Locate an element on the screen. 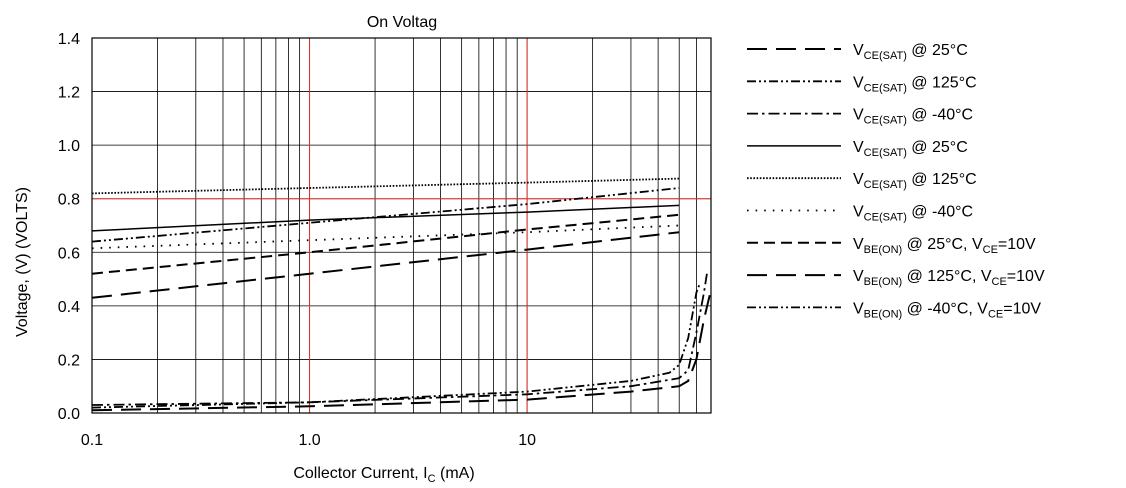 This screenshot has width=1126, height=488. legend-label-6: VCE(SAT) @ -40°C is located at coordinates (913, 214).